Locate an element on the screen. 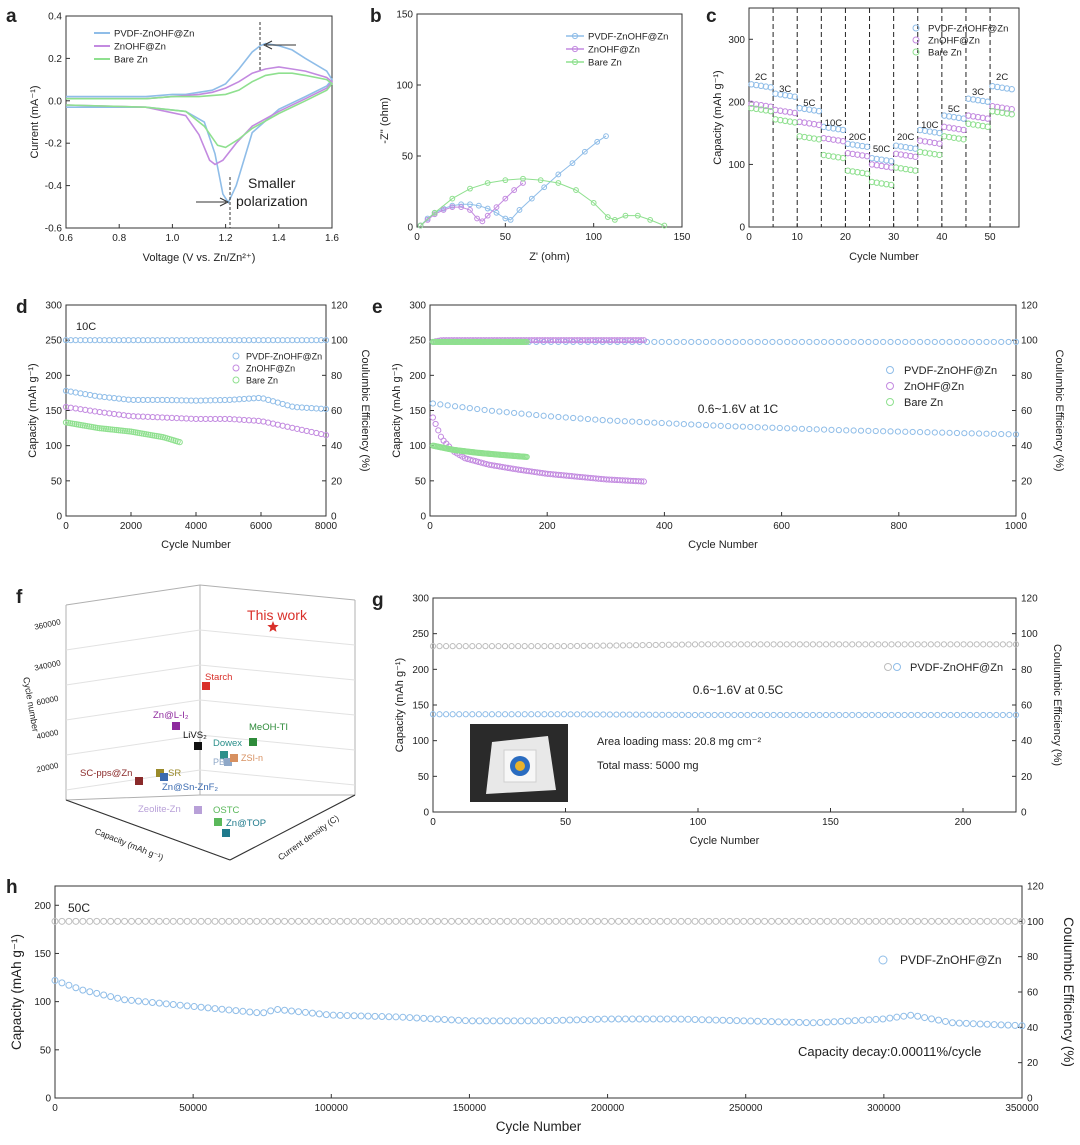 The width and height of the screenshot is (1080, 1145). floor is located at coordinates (210, 827).